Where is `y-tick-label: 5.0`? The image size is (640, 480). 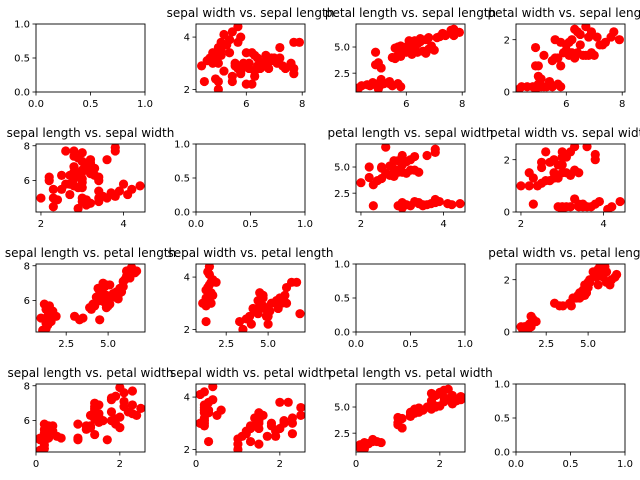
y-tick-label: 5.0 is located at coordinates (342, 408).